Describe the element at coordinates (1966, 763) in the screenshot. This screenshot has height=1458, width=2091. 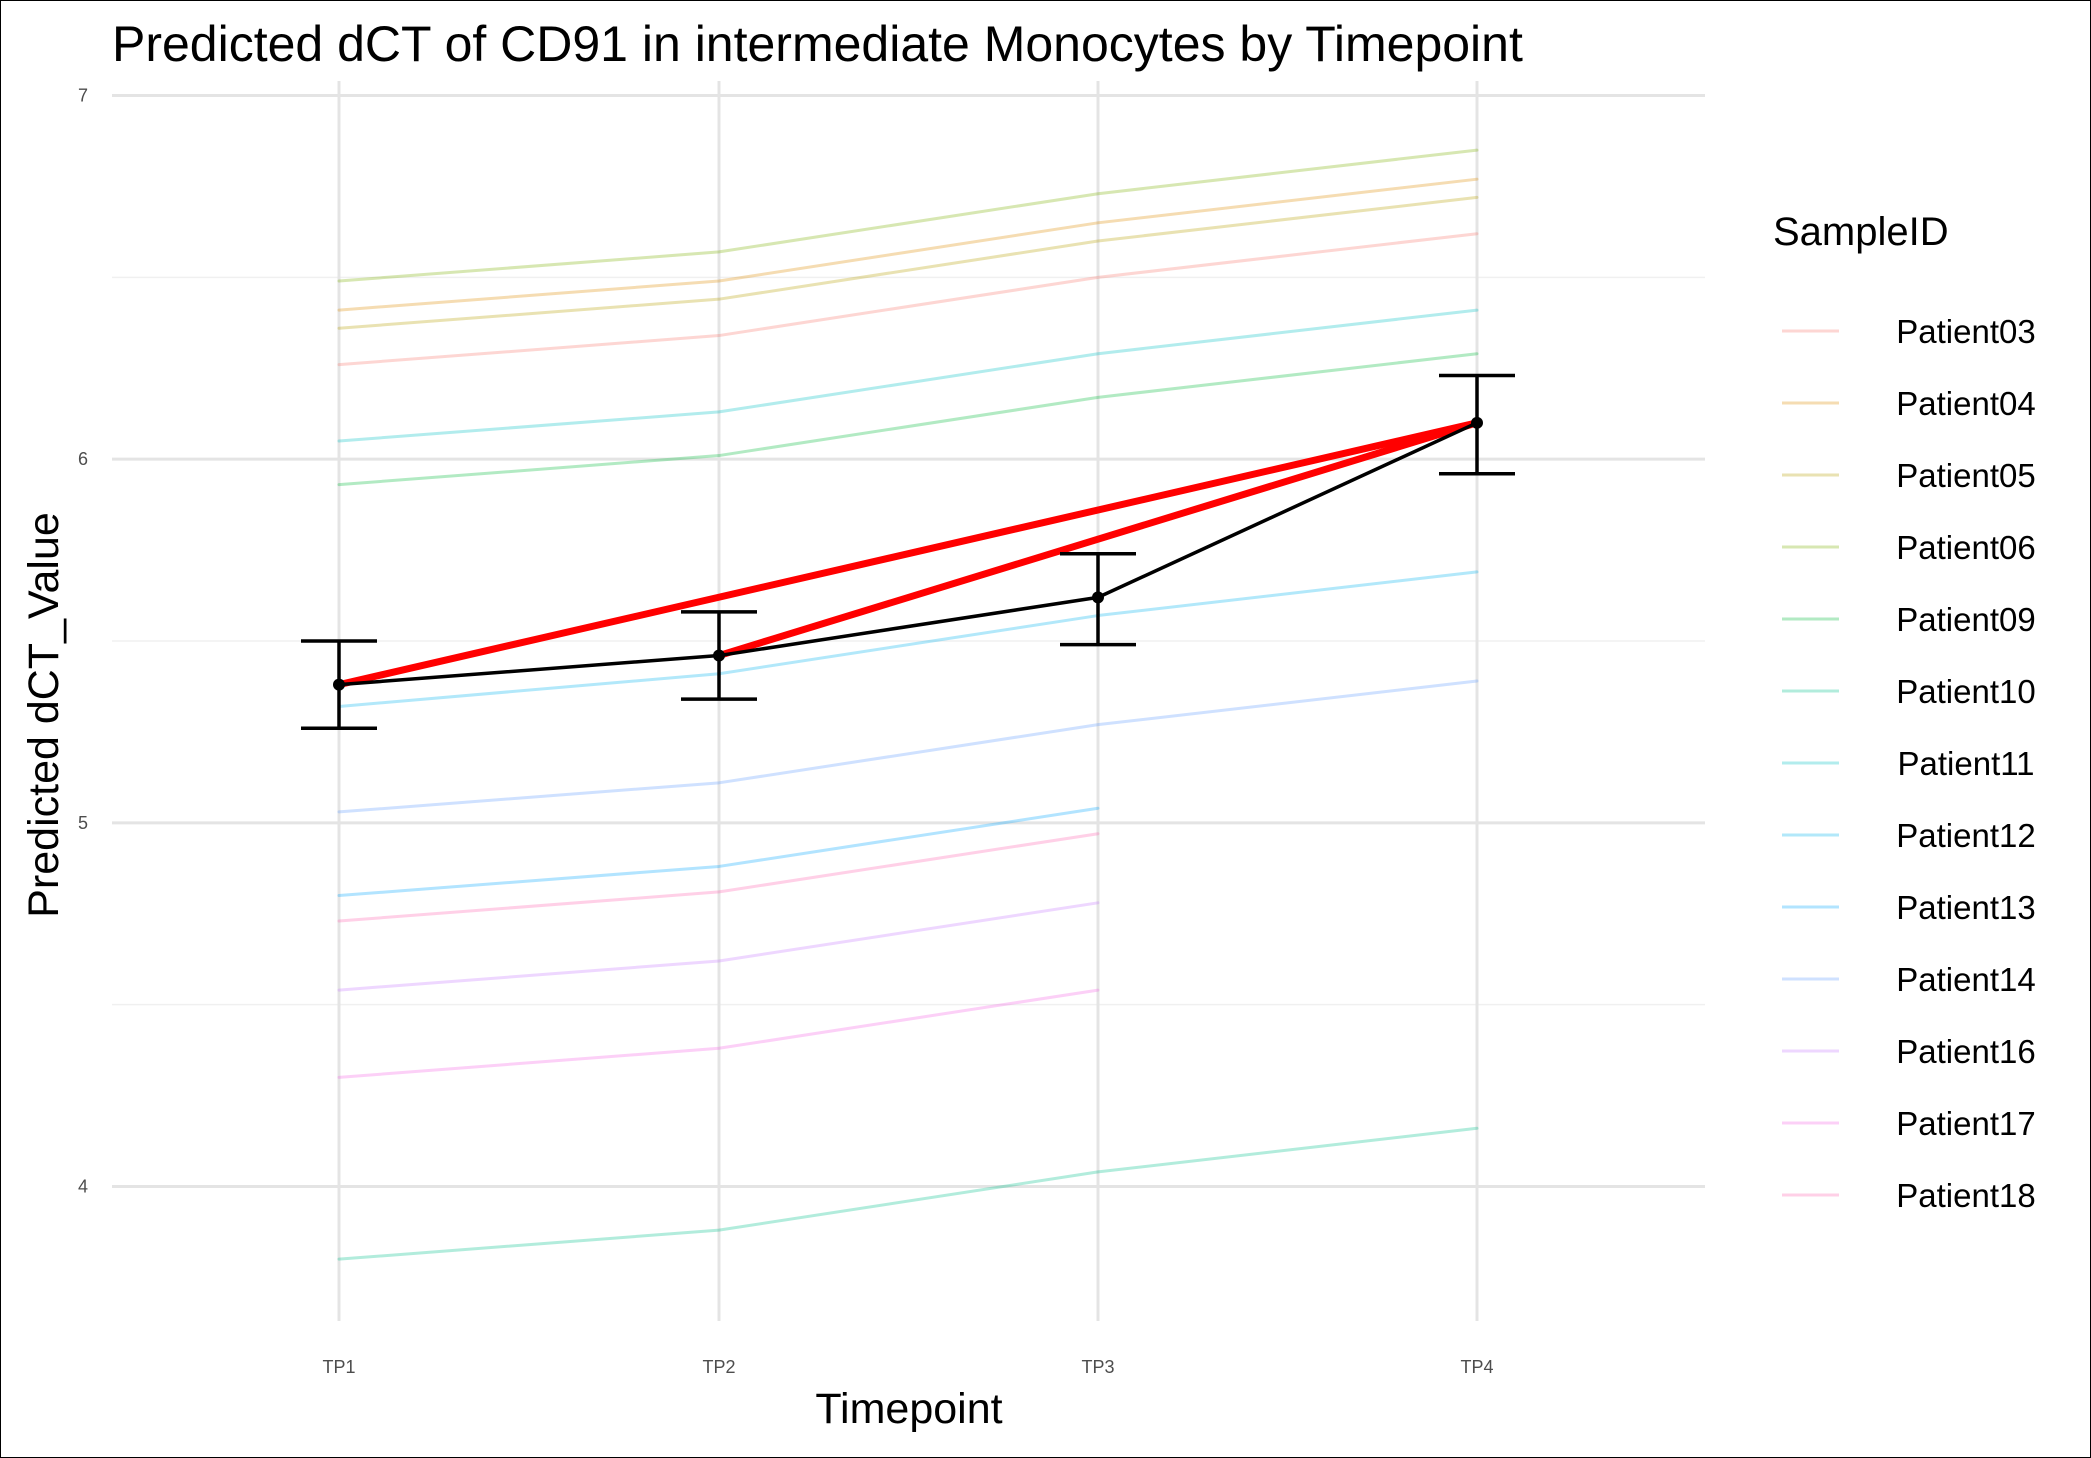
I see `legend-label: Patient11` at that location.